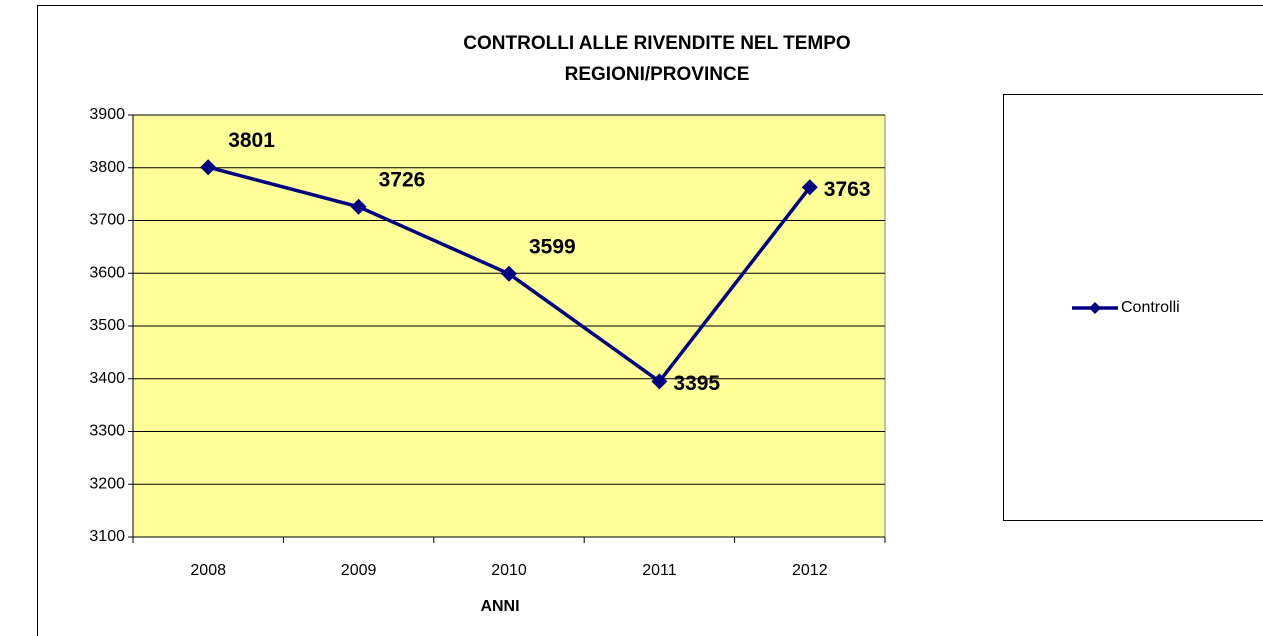 This screenshot has height=636, width=1263. What do you see at coordinates (402, 179) in the screenshot?
I see `data-label: 3726` at bounding box center [402, 179].